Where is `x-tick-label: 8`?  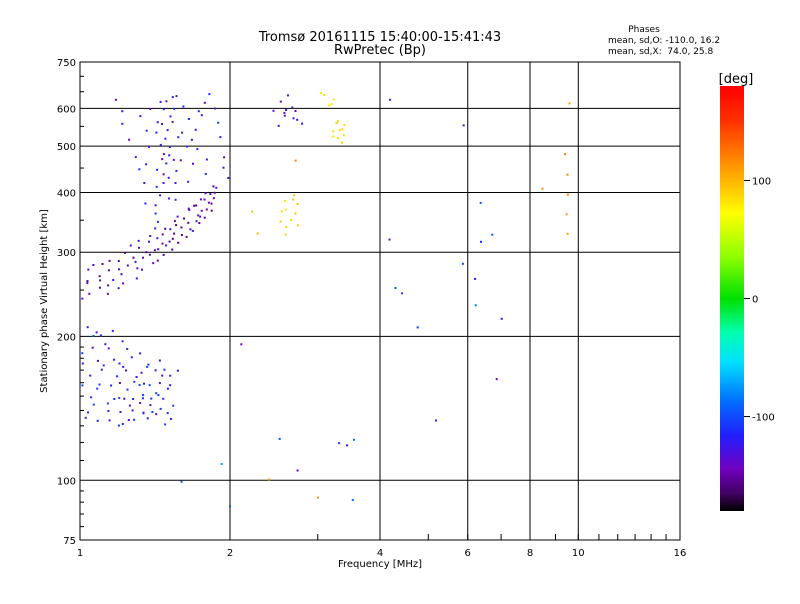
x-tick-label: 8 is located at coordinates (530, 553).